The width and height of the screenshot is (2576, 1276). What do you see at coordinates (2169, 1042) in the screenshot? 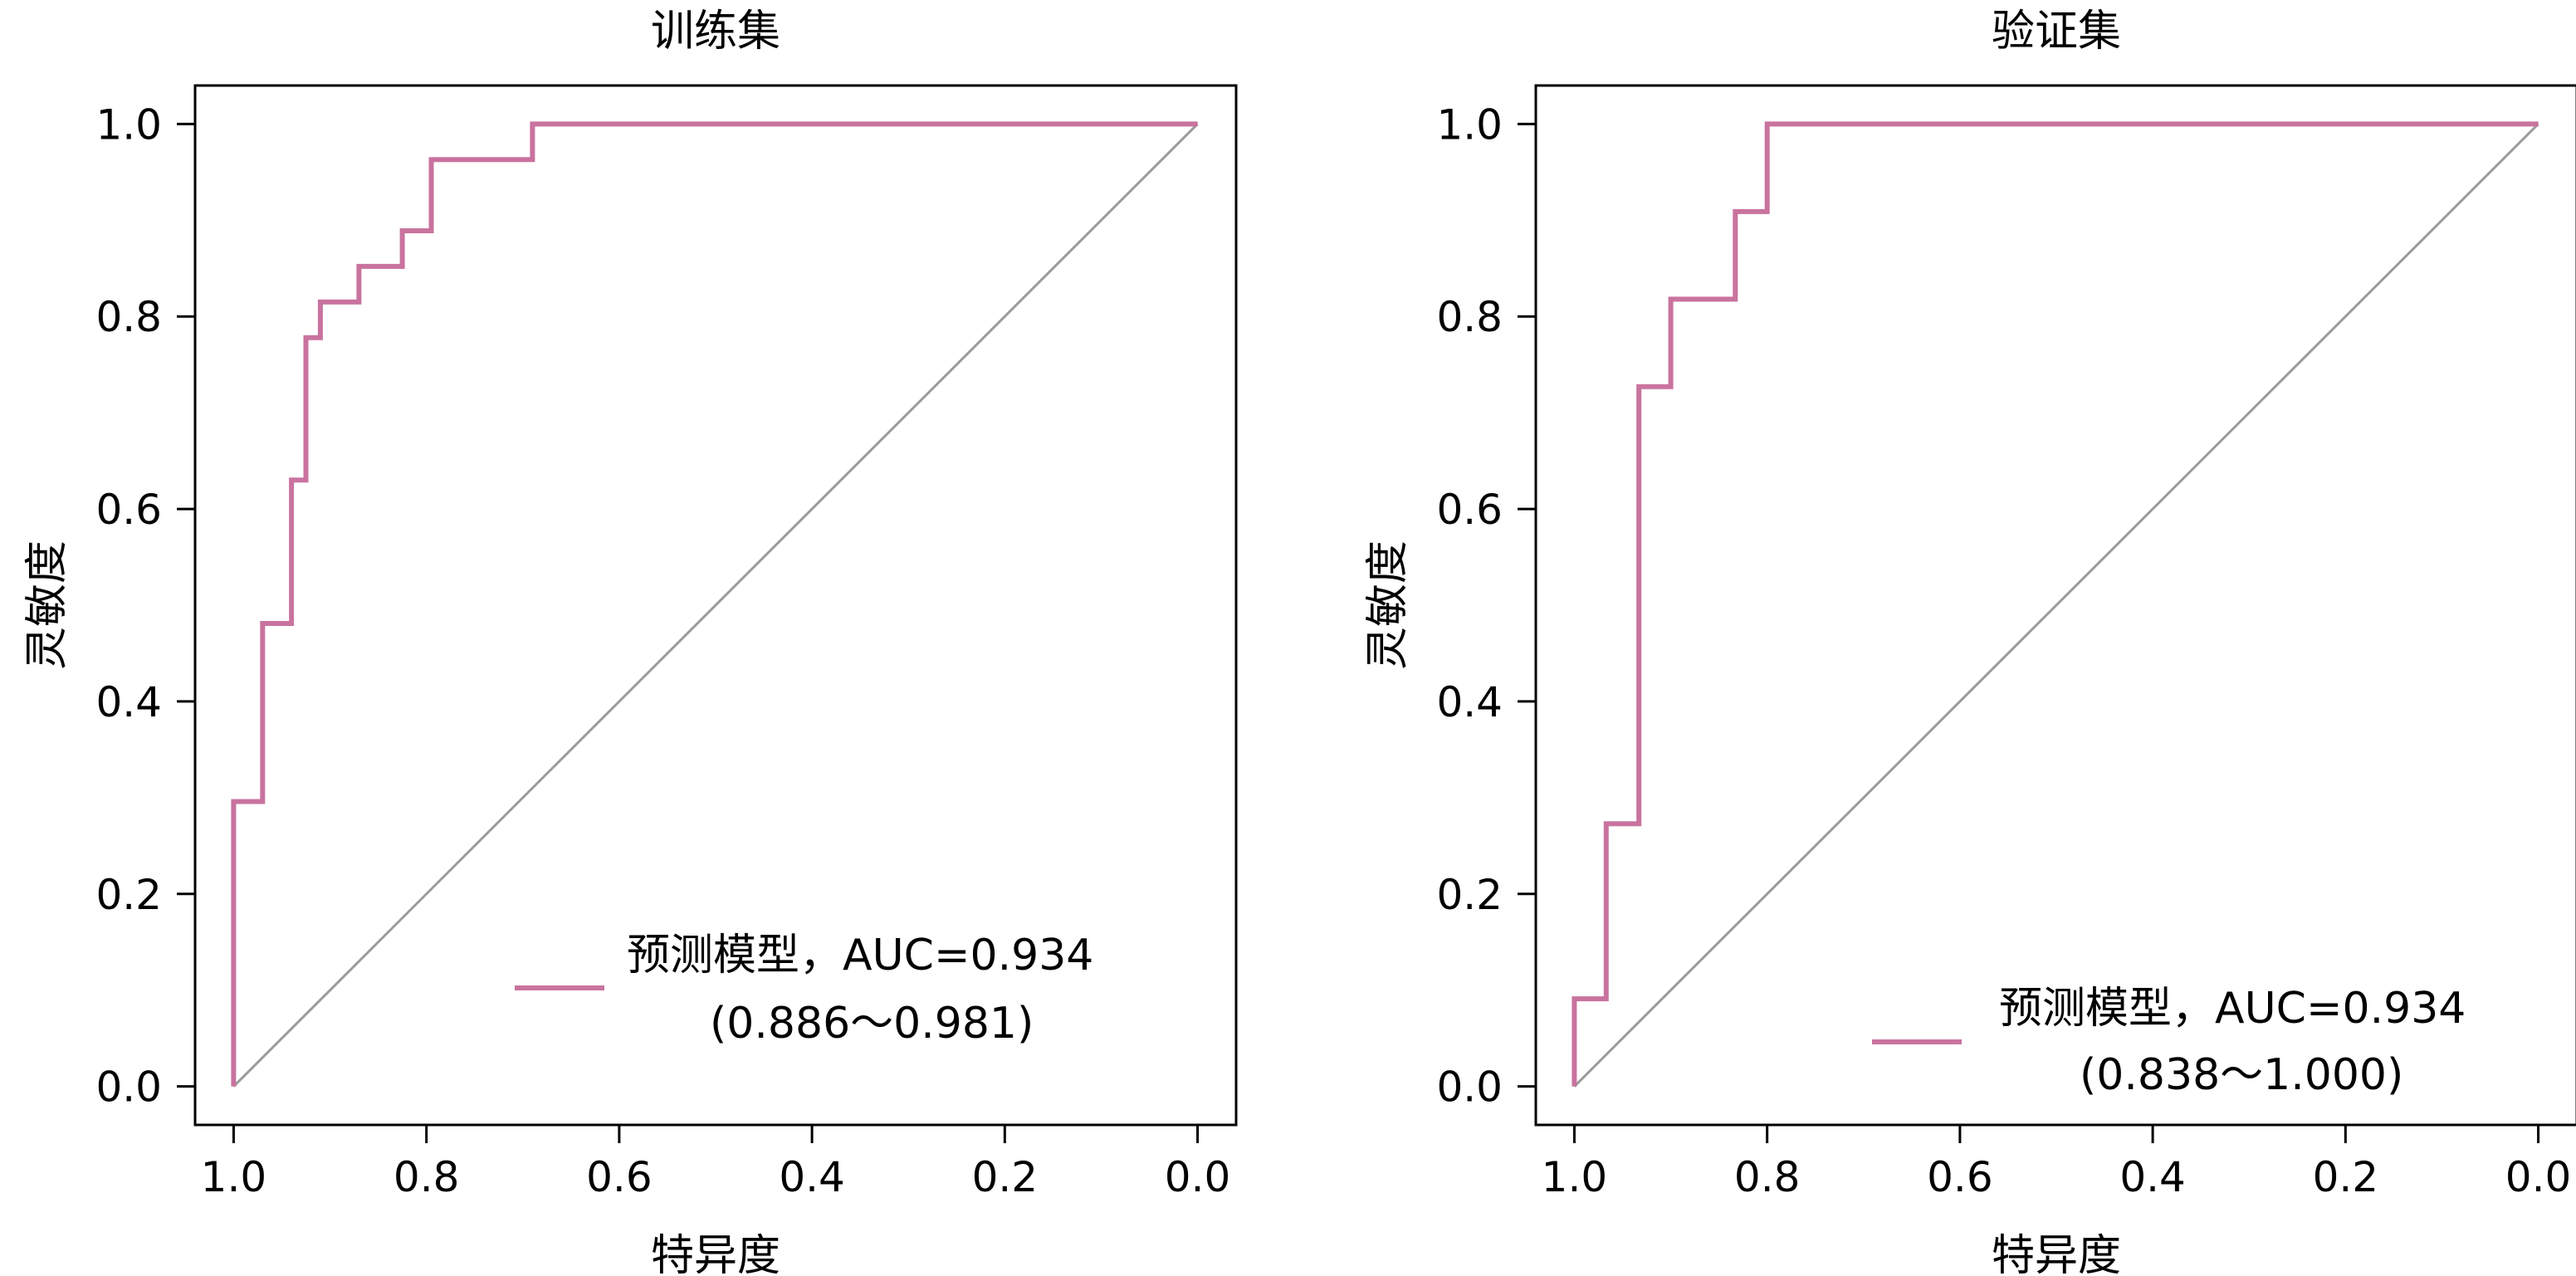
I see `legend: 预测模型，AUC=0.934 (0.838～1.000)` at bounding box center [2169, 1042].